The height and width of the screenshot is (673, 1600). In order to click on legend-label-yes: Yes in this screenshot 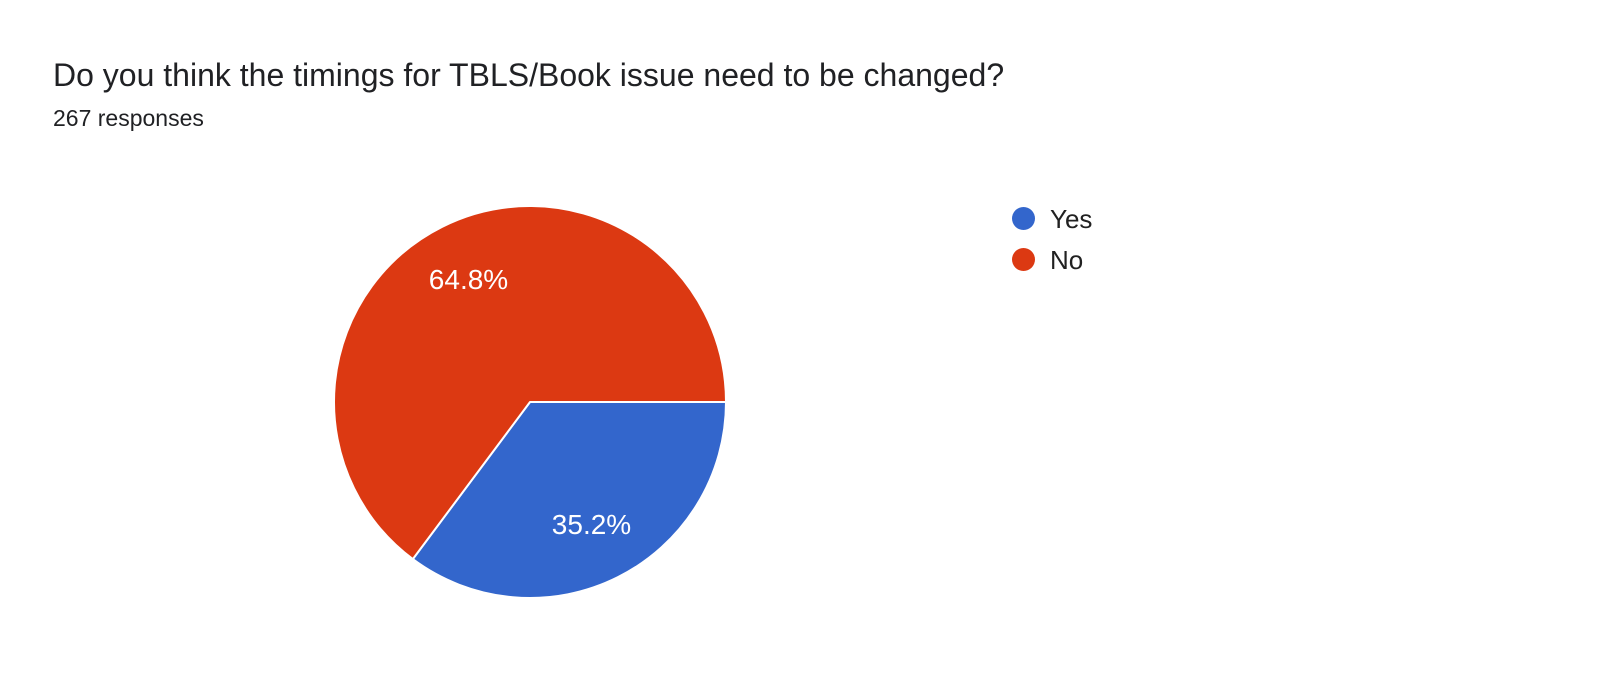, I will do `click(1071, 218)`.